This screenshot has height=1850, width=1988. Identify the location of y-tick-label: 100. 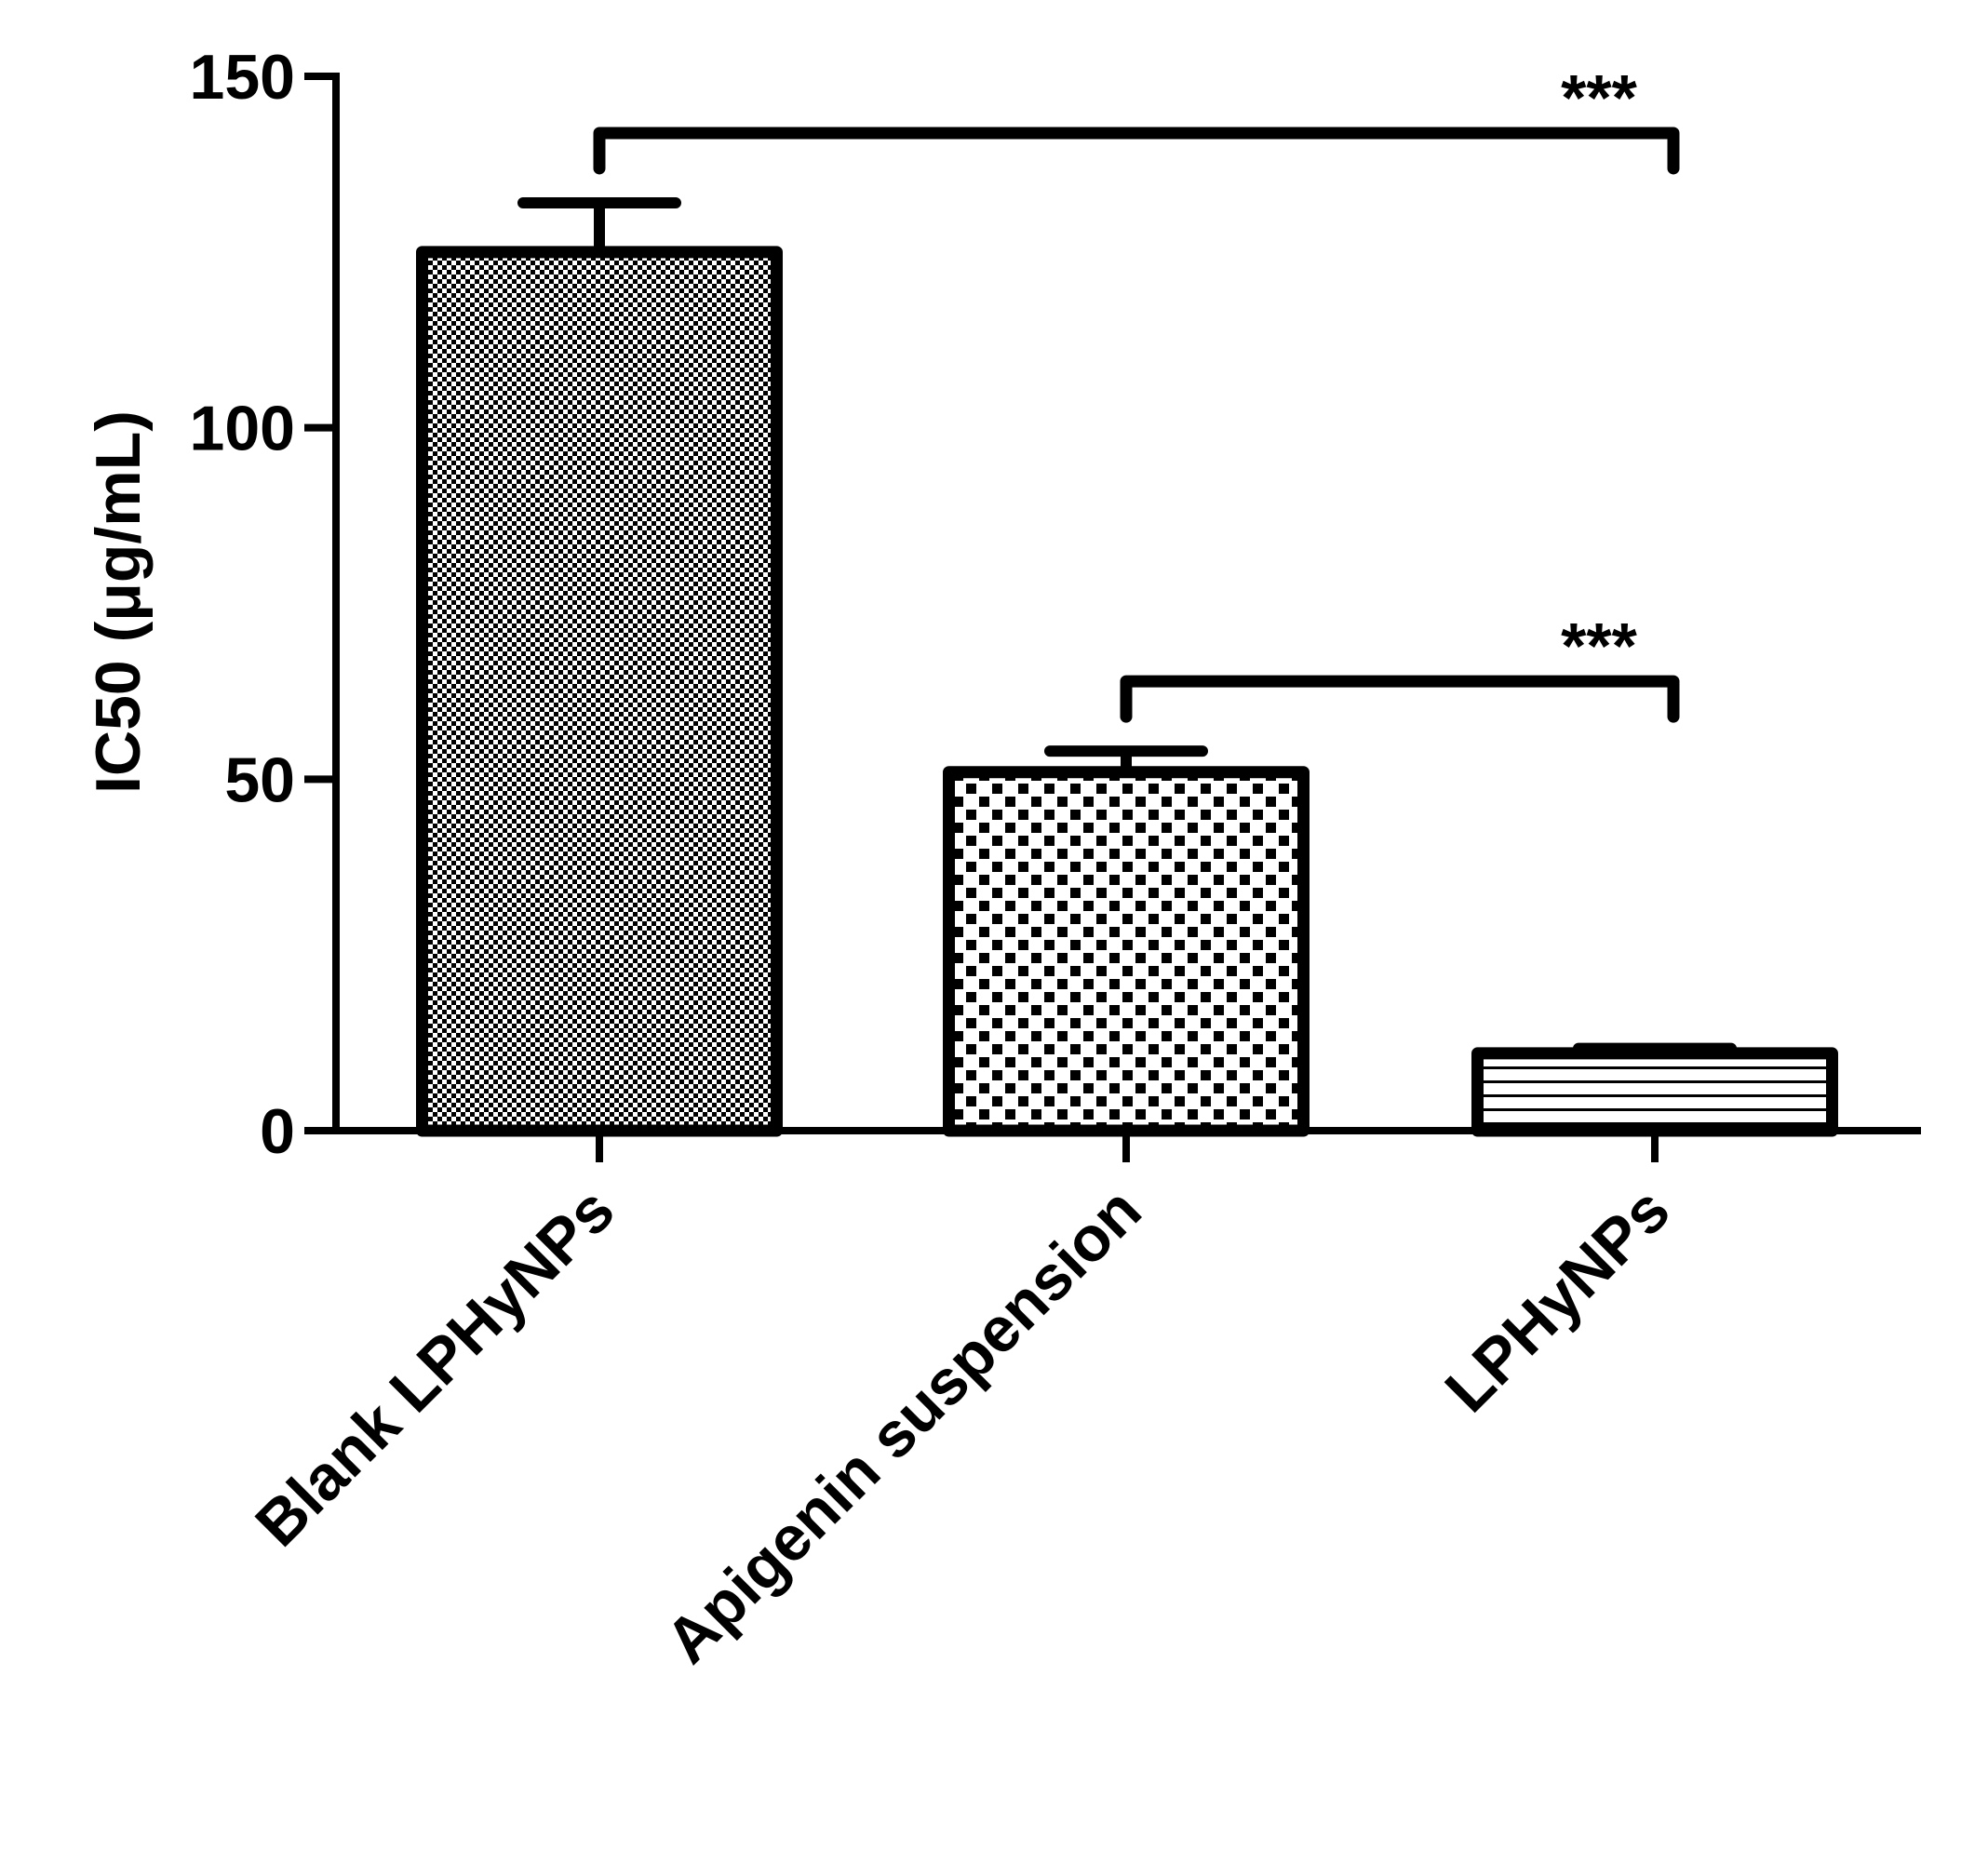
(242, 429).